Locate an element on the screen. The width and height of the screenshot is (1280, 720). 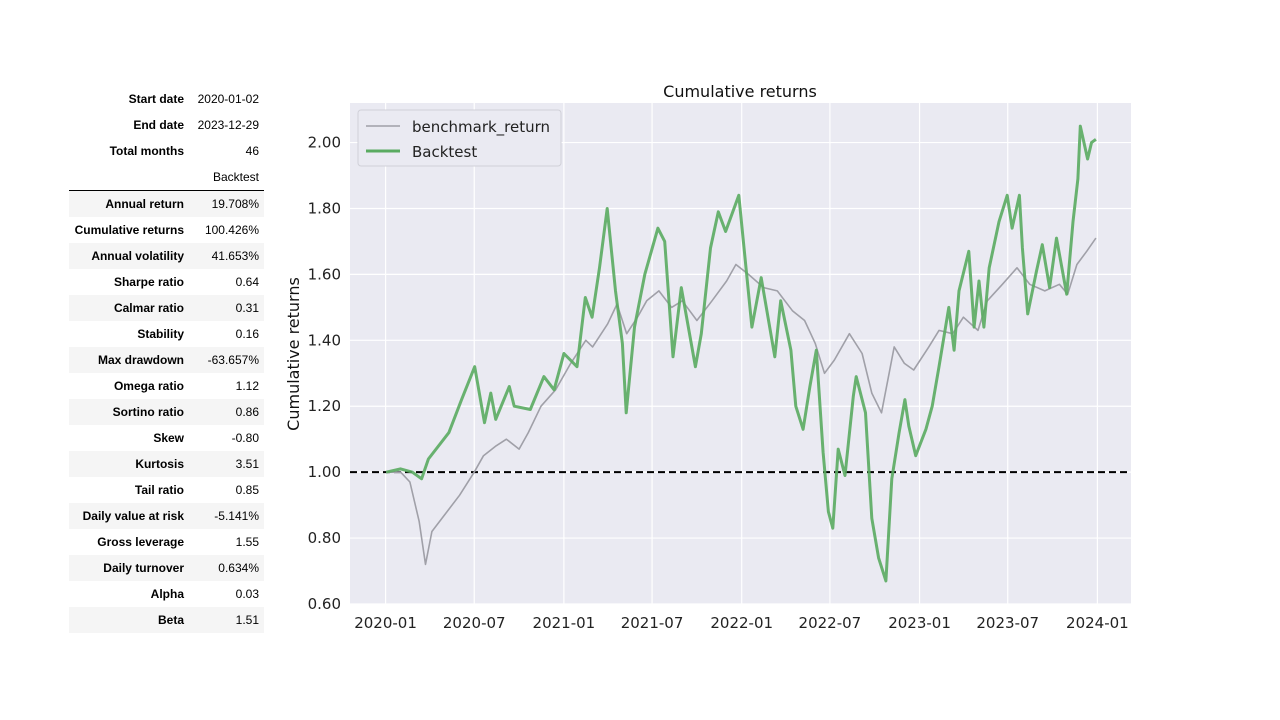
metric-value: 2023-12-29 is located at coordinates (228, 125).